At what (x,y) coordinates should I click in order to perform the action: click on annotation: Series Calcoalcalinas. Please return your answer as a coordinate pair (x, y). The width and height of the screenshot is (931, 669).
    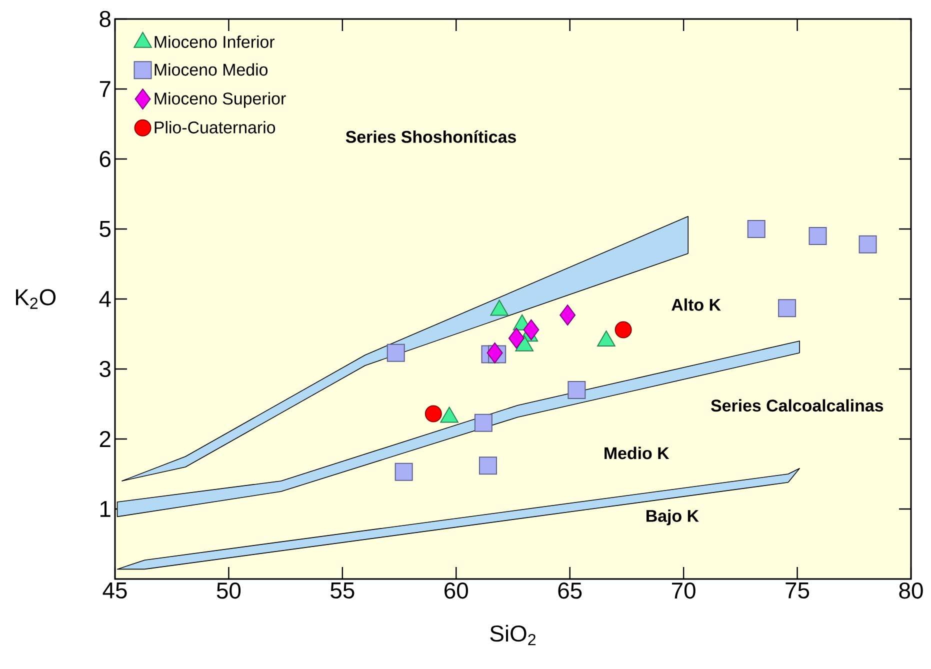
    Looking at the image, I should click on (797, 405).